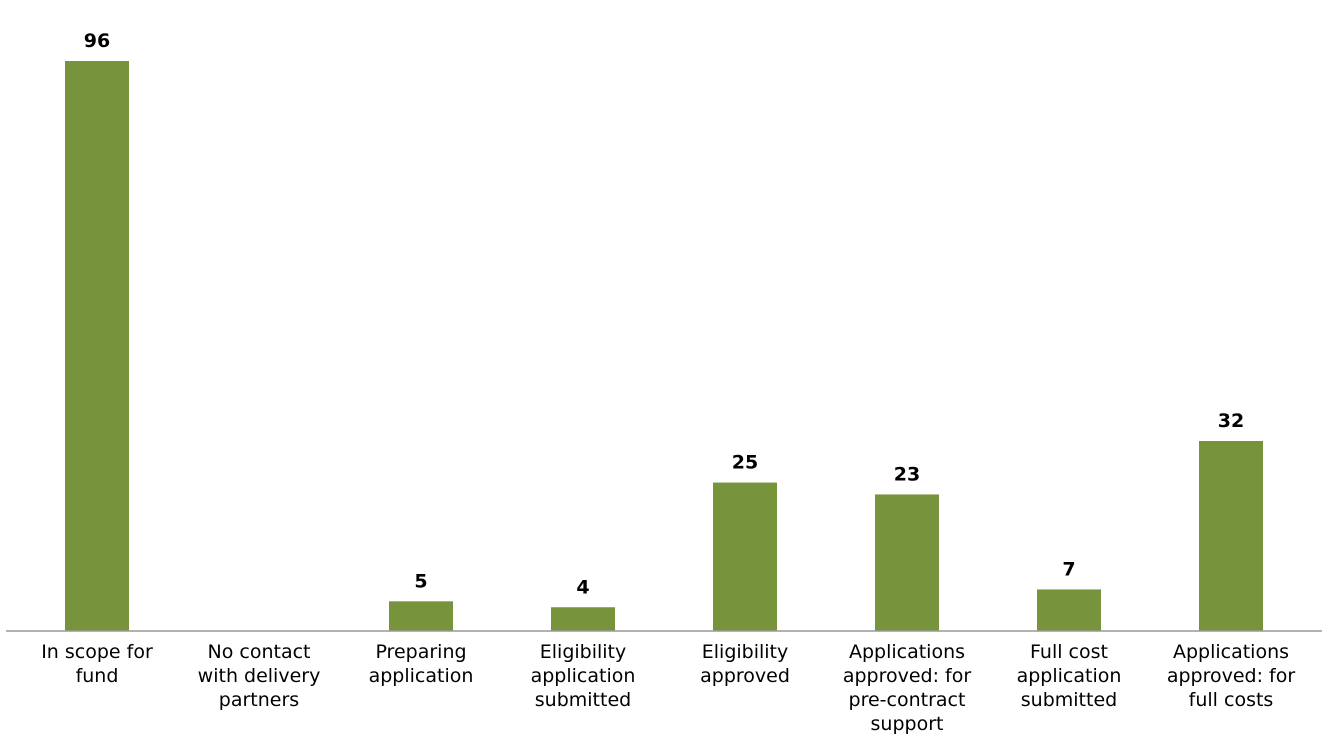 This screenshot has height=736, width=1330. Describe the element at coordinates (745, 664) in the screenshot. I see `category-label-4: Eligibility approved` at that location.